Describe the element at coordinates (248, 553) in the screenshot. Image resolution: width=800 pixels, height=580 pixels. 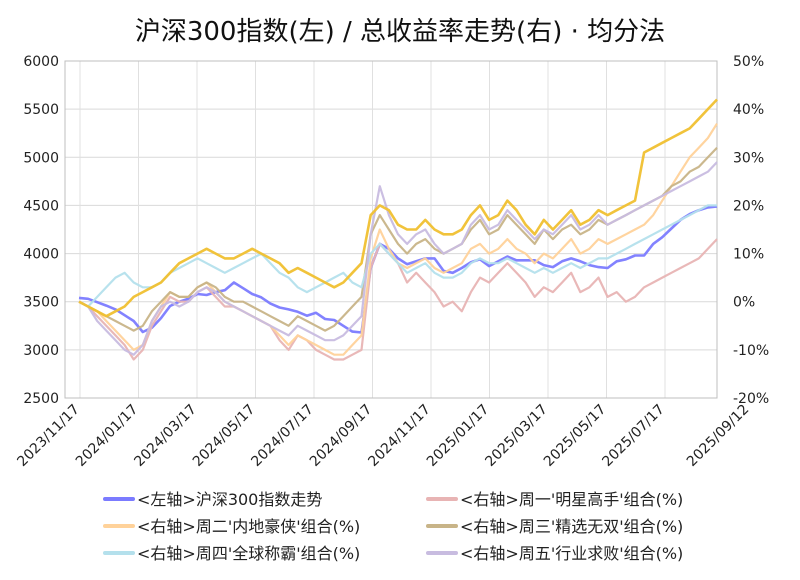
I see `legend-label: <右轴>周四'全球称霸'组合(%)` at that location.